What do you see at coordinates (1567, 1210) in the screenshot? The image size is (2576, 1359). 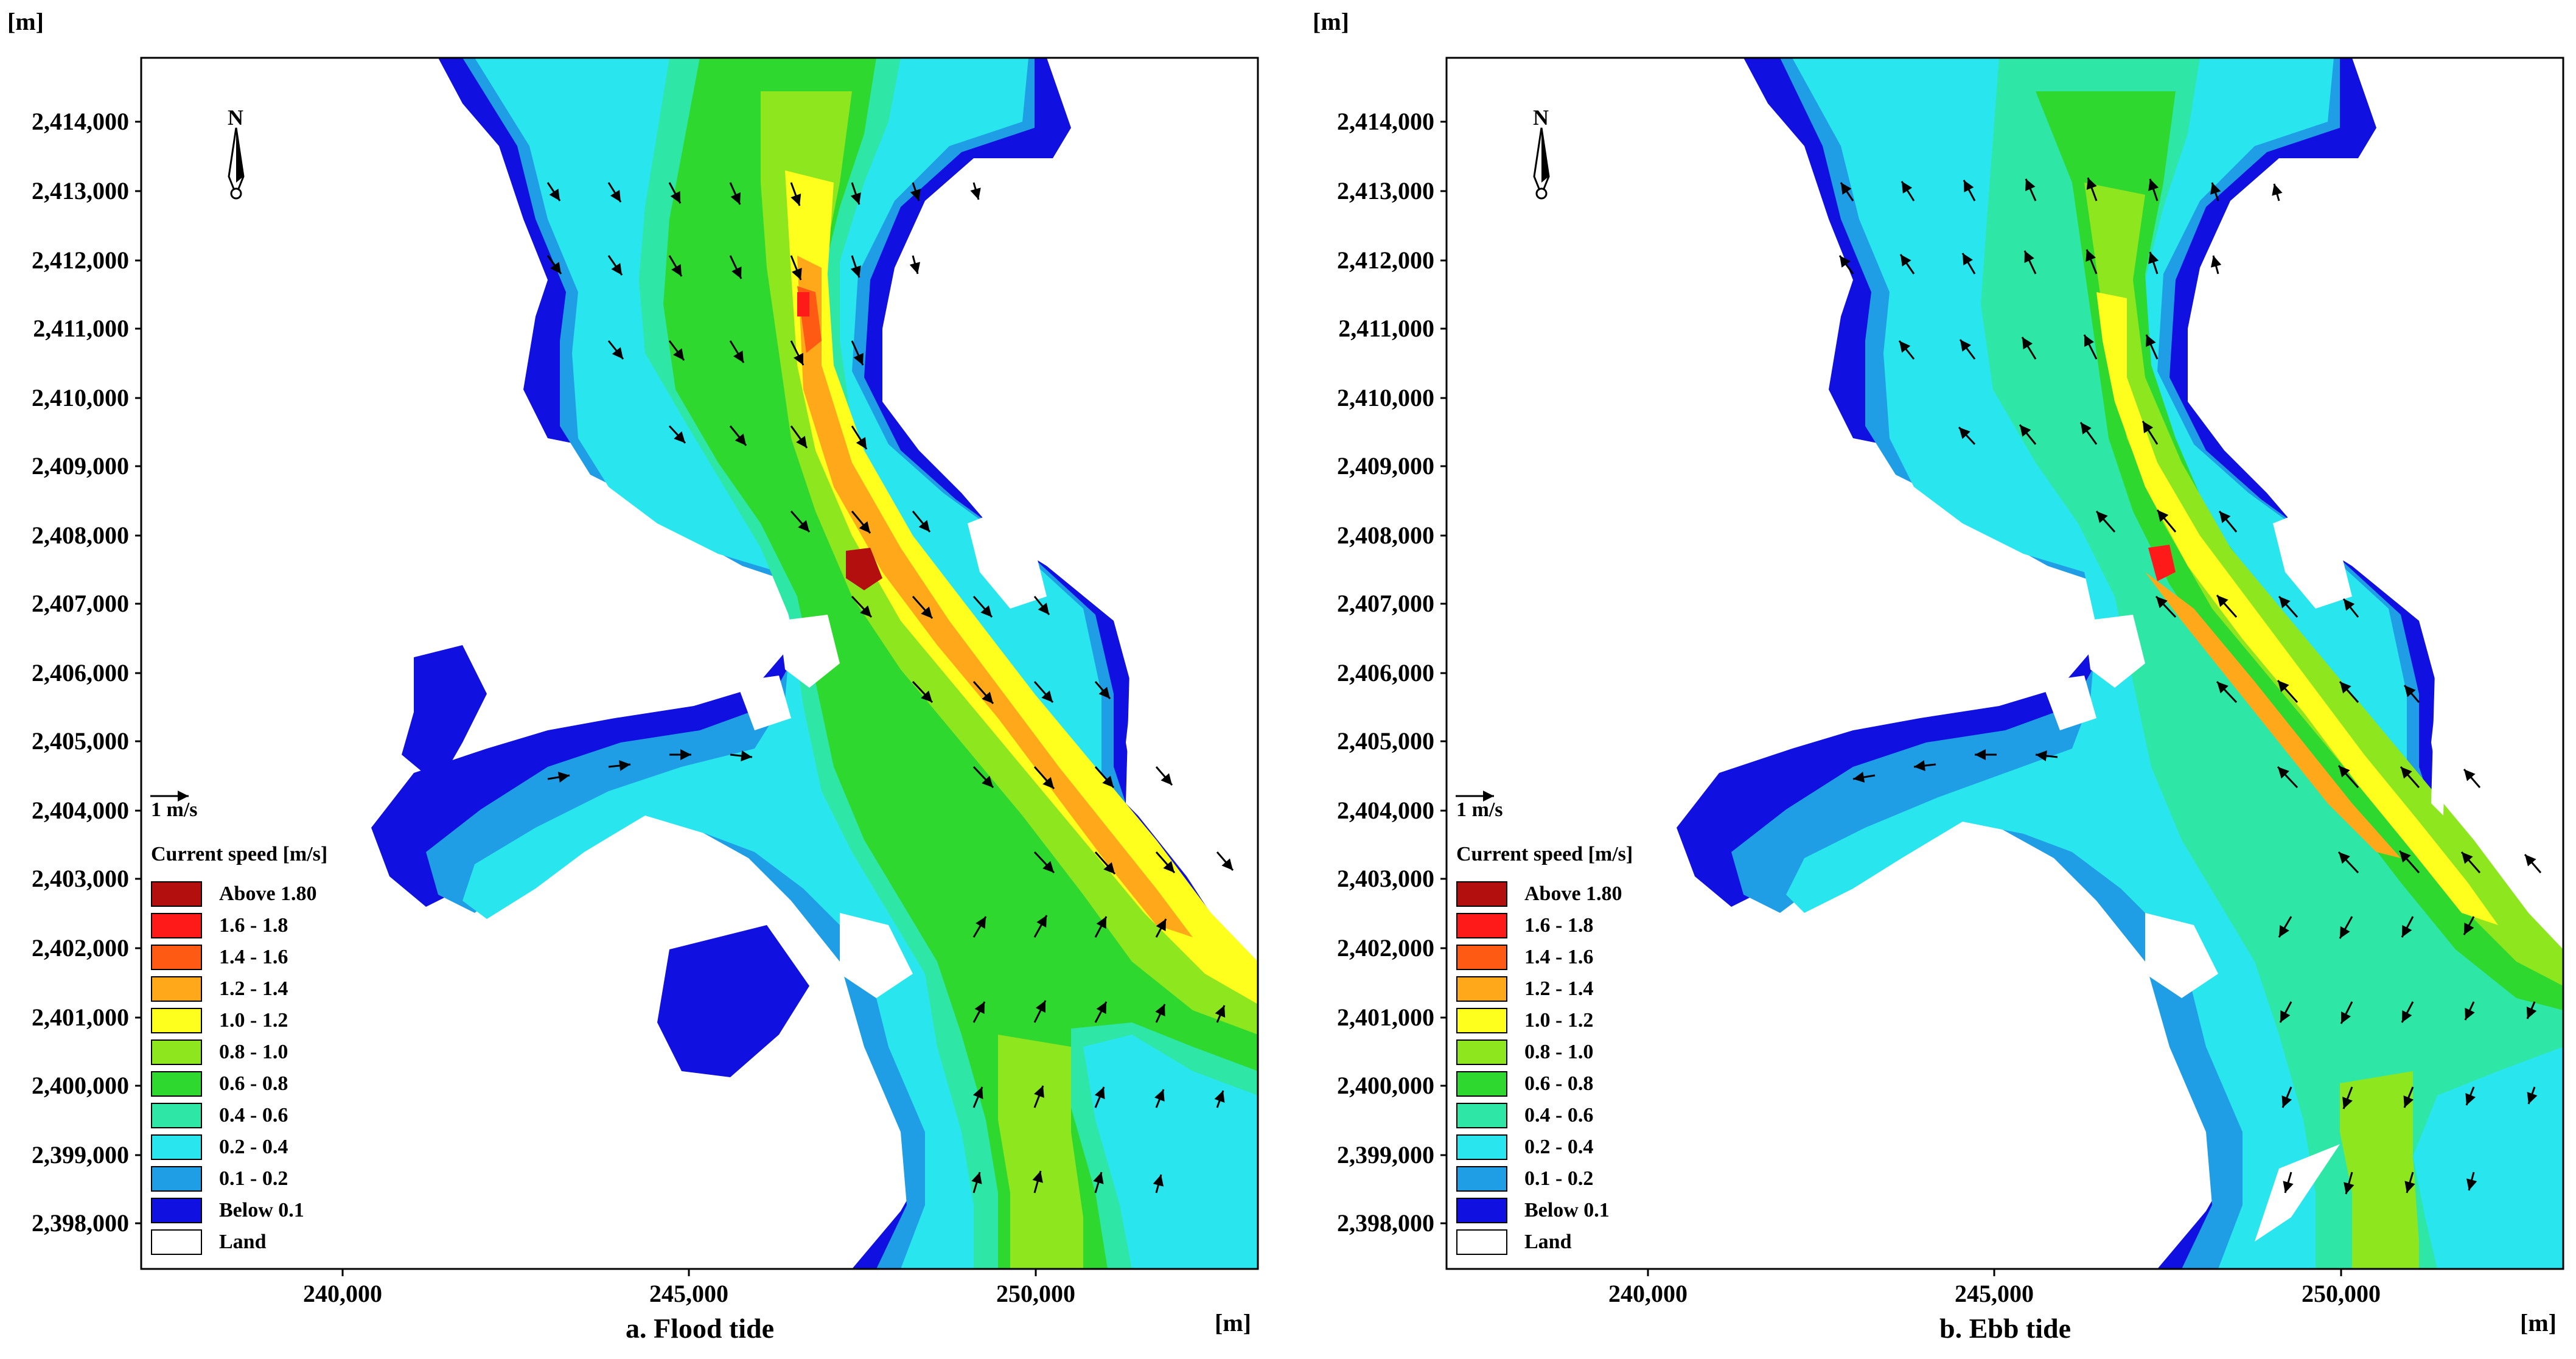 I see `legend-label: Below 0.1` at bounding box center [1567, 1210].